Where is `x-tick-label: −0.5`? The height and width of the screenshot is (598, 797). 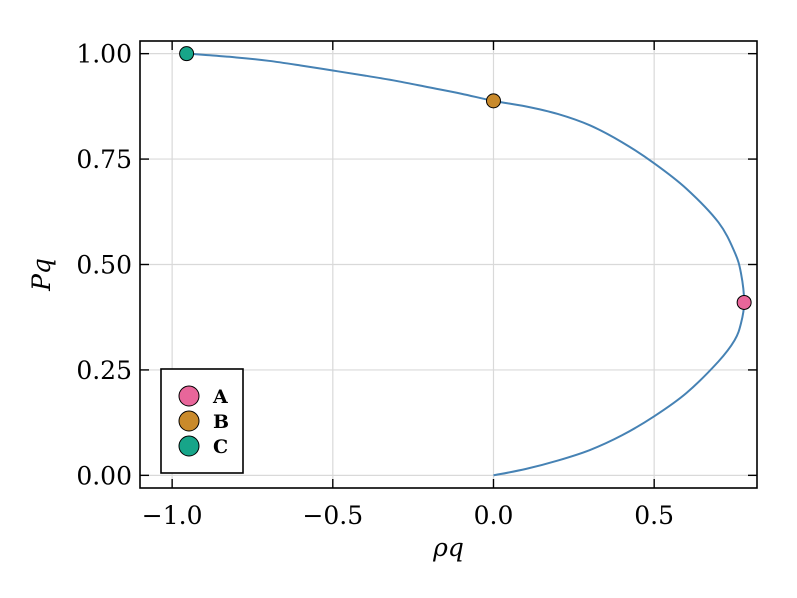 x-tick-label: −0.5 is located at coordinates (332, 515).